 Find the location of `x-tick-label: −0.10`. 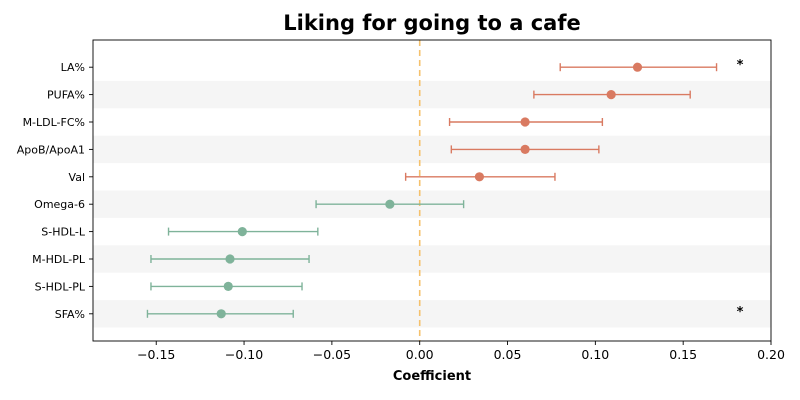

x-tick-label: −0.10 is located at coordinates (244, 354).